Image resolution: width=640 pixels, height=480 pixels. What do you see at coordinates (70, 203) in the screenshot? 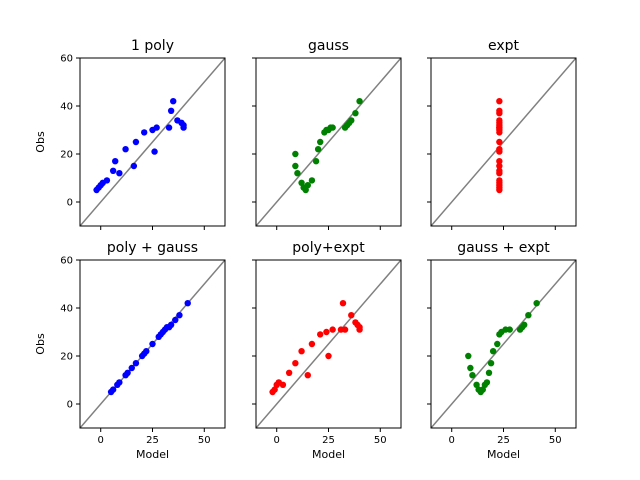
I see `y-tick-label: 0` at bounding box center [70, 203].